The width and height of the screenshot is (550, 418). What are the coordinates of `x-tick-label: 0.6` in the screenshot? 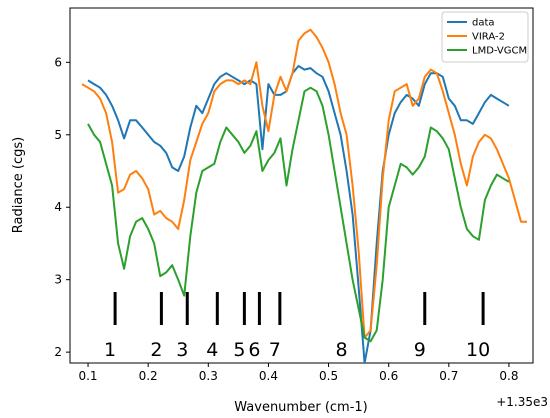 It's located at (388, 376).